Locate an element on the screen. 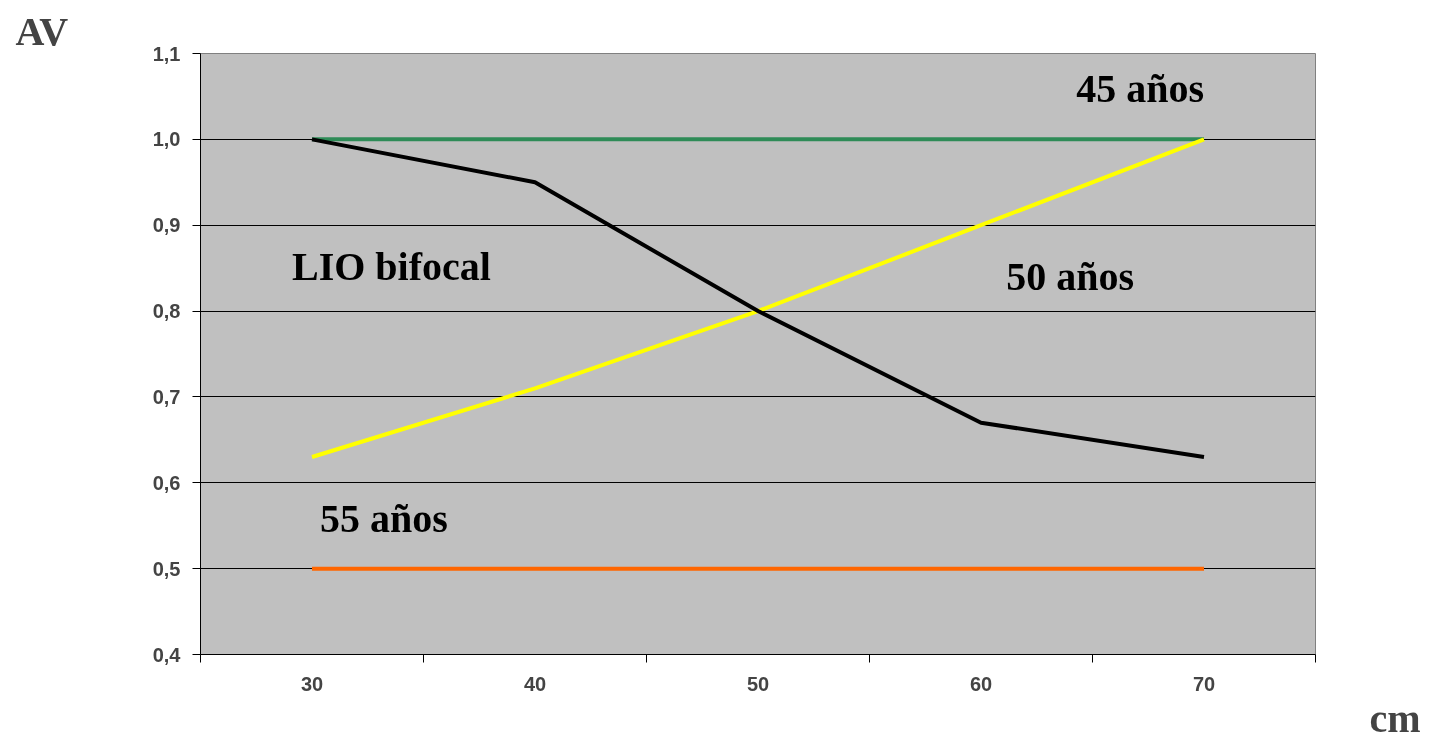 This screenshot has height=740, width=1429. x-tick-label: 30 is located at coordinates (312, 683).